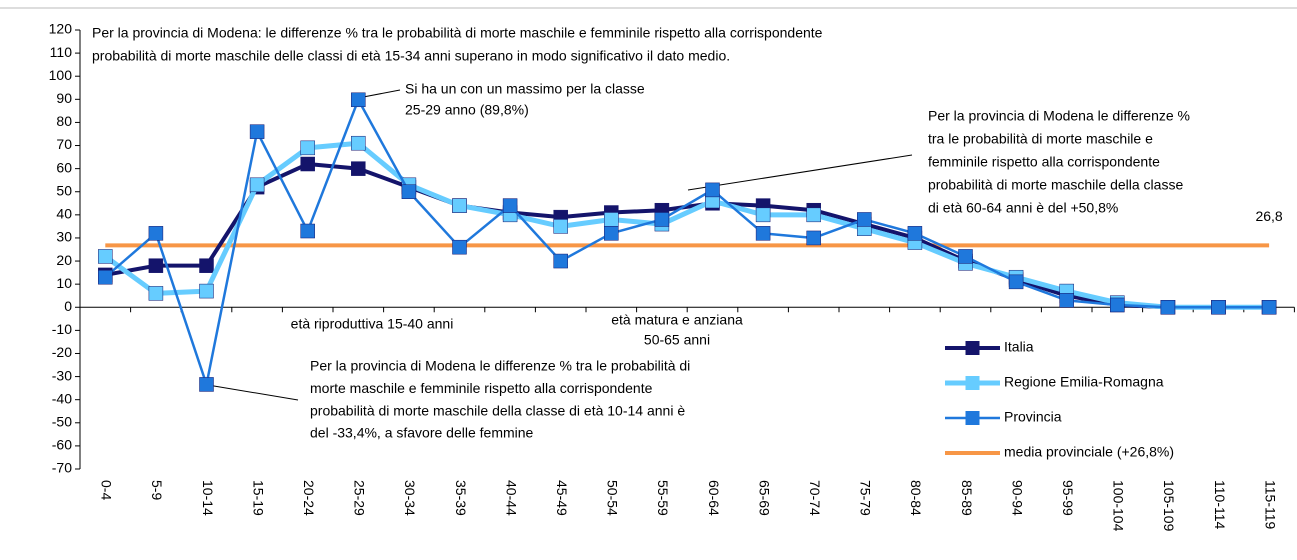 The width and height of the screenshot is (1297, 560). I want to click on y-tick-label: -40, so click(62, 398).